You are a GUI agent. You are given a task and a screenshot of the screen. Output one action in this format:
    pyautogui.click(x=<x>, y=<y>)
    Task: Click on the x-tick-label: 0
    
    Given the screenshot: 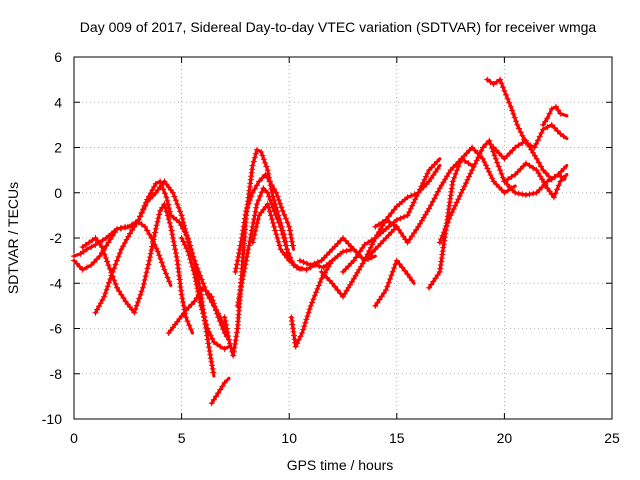 What is the action you would take?
    pyautogui.click(x=74, y=438)
    